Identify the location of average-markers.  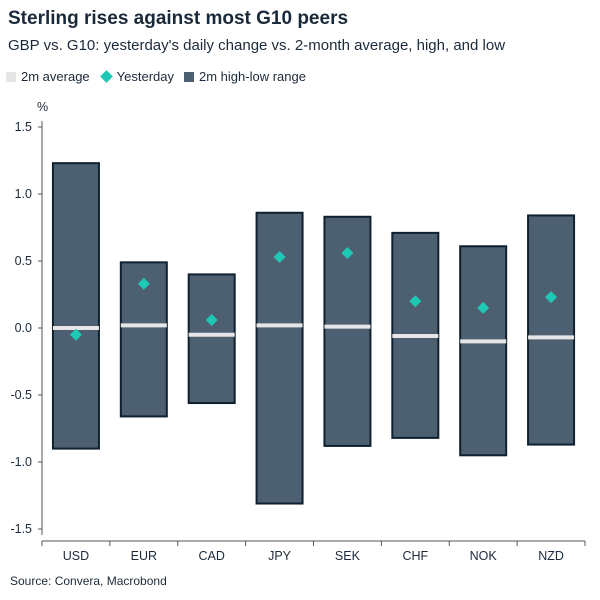
(313, 333).